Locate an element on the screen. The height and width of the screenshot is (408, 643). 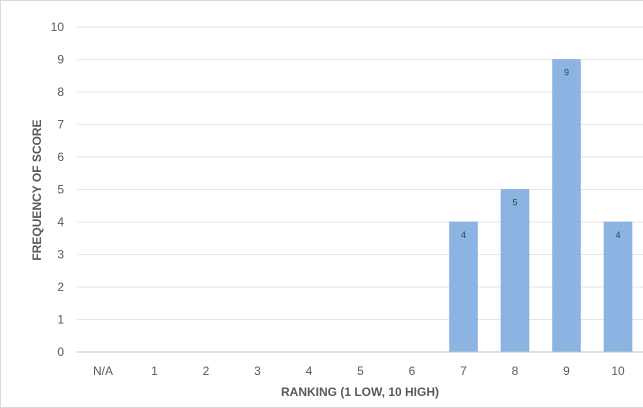
x-axis-title: RANKING (1 LOW, 10 HIGH) is located at coordinates (360, 392).